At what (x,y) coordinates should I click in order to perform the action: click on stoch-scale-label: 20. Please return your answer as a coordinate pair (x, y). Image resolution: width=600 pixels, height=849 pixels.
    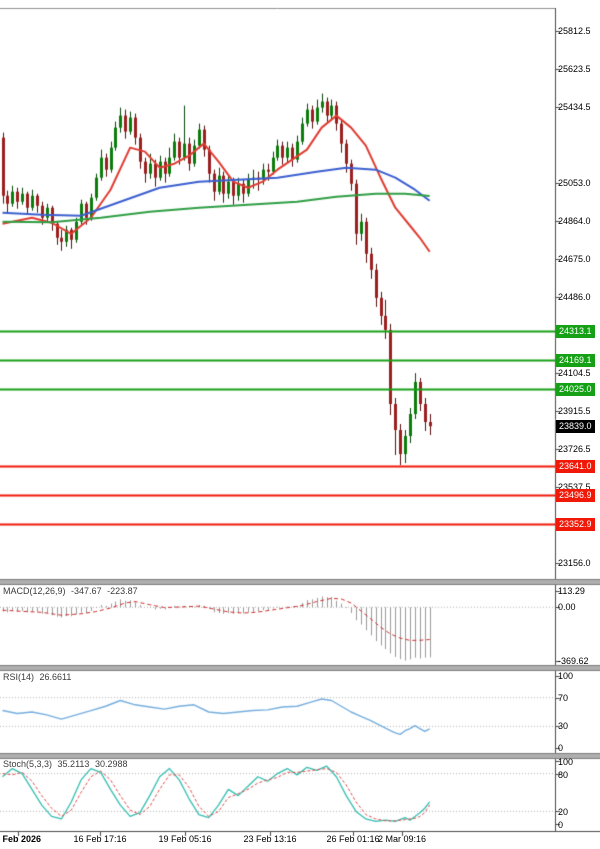
    Looking at the image, I should click on (563, 812).